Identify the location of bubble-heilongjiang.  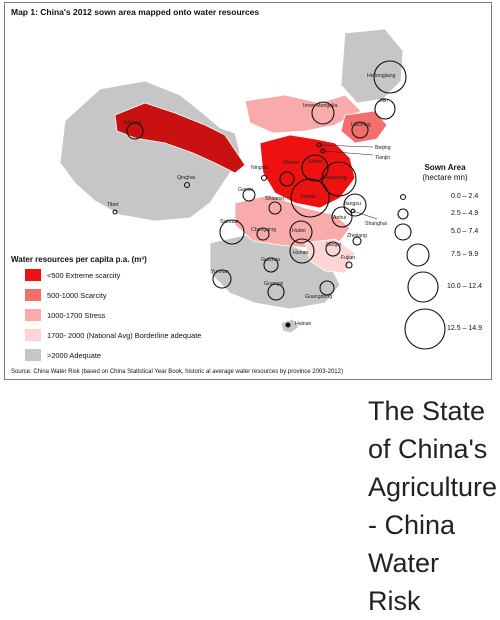
(390, 77).